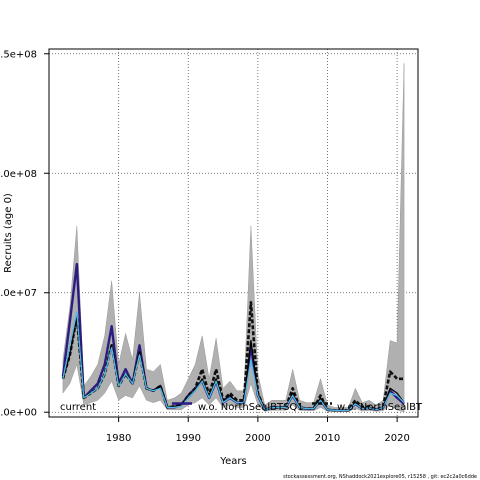 The image size is (480, 480). I want to click on x-tick-label: 2010, so click(327, 438).